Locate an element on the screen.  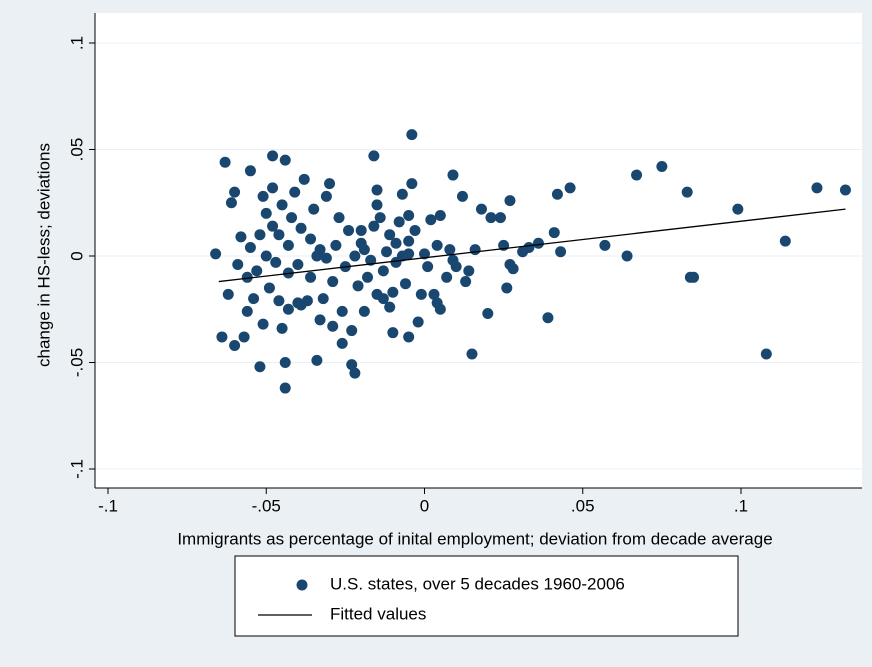
legend-box is located at coordinates (486, 596).